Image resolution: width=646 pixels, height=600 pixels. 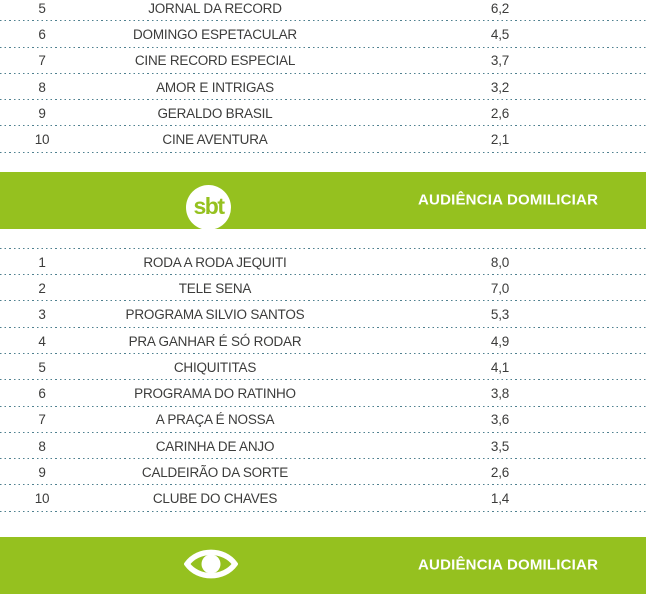 What do you see at coordinates (323, 367) in the screenshot?
I see `table-row: 5 CHIQUITITAS 4,1` at bounding box center [323, 367].